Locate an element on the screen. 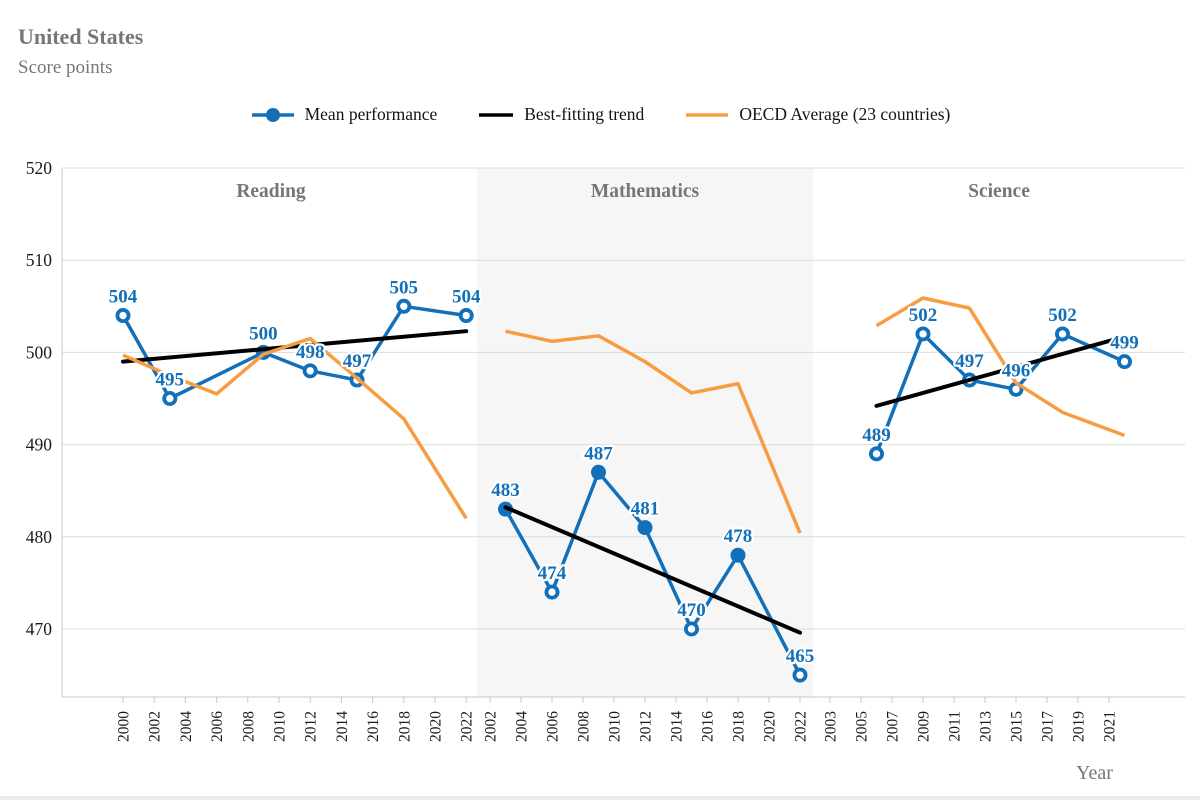 This screenshot has width=1200, height=800. svg-text: 2000 is located at coordinates (124, 726).